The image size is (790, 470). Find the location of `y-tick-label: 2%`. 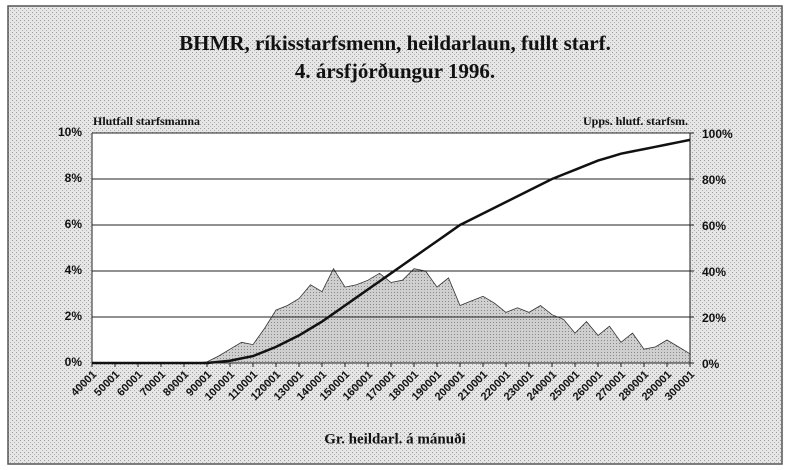

y-tick-label: 2% is located at coordinates (74, 316).